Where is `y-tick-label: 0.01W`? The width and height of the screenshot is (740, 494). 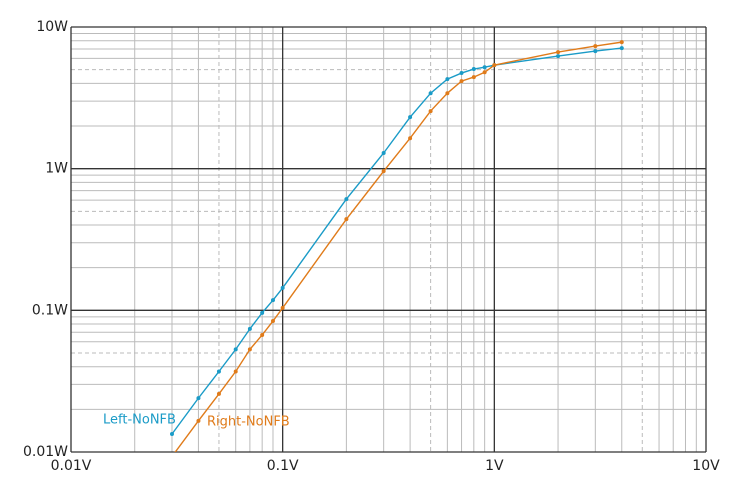
y-tick-label: 0.01W is located at coordinates (45, 452).